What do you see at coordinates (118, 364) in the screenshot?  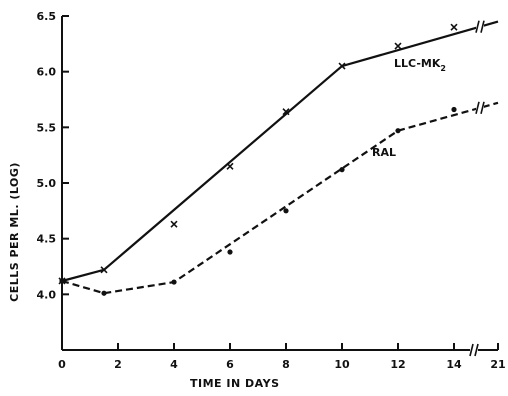 I see `x-tick-label-1: 2` at bounding box center [118, 364].